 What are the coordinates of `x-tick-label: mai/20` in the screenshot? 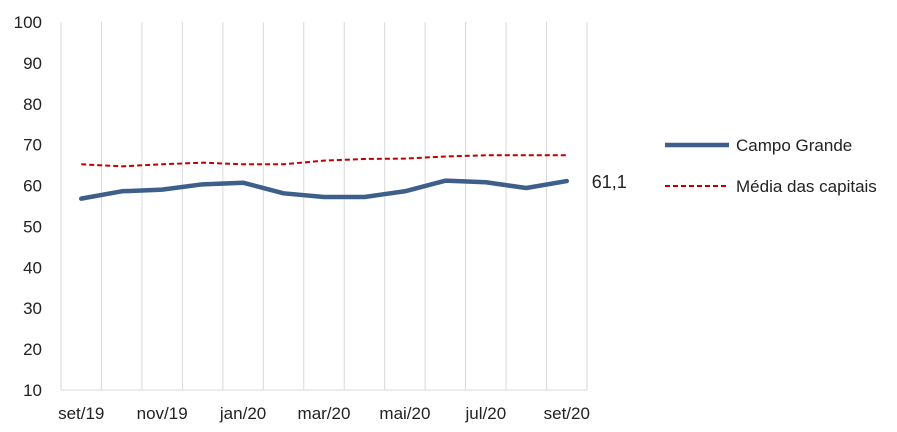 It's located at (404, 413).